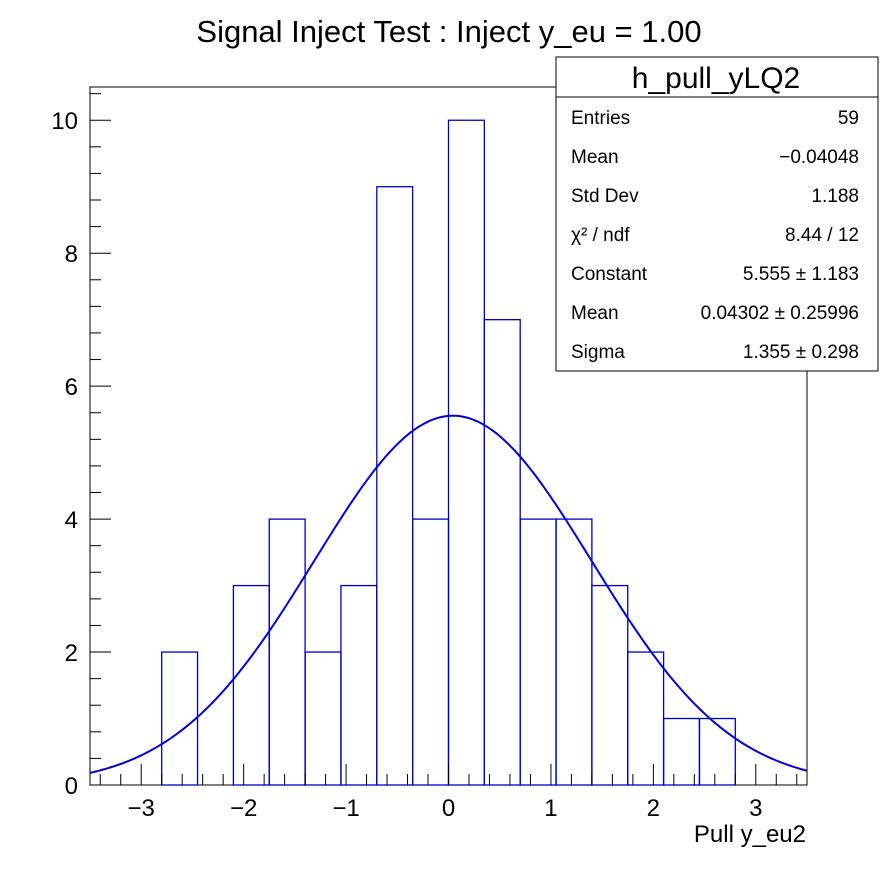  I want to click on x-tick-label: 3, so click(755, 808).